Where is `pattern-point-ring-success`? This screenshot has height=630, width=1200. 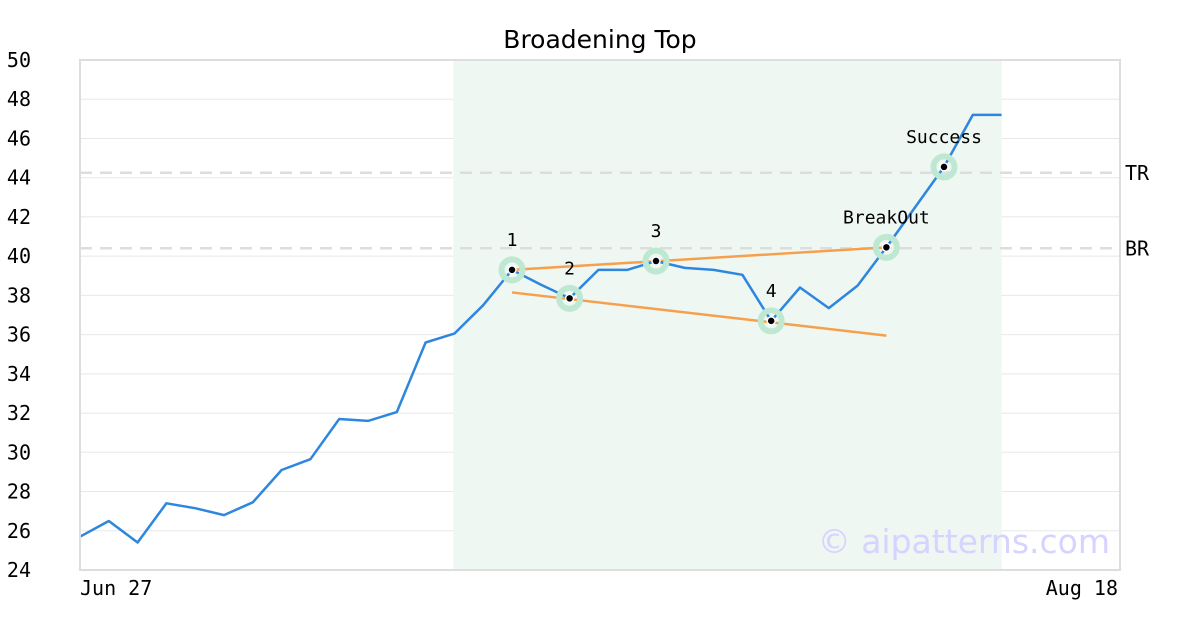
pattern-point-ring-success is located at coordinates (944, 167).